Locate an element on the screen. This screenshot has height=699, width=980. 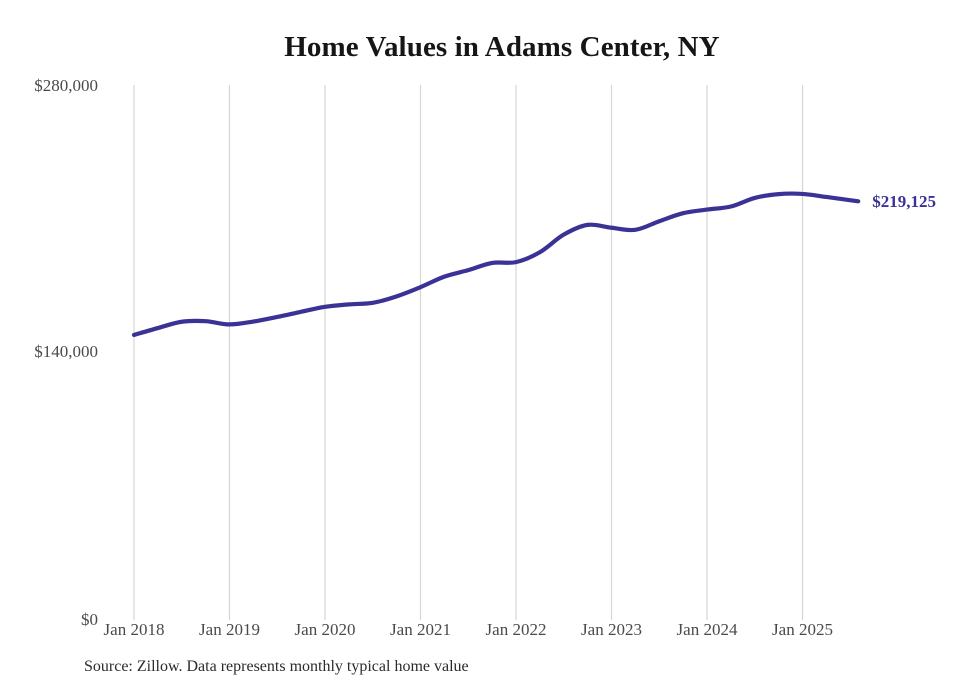
y-axis-tick-label-top: $280,000 is located at coordinates (66, 85).